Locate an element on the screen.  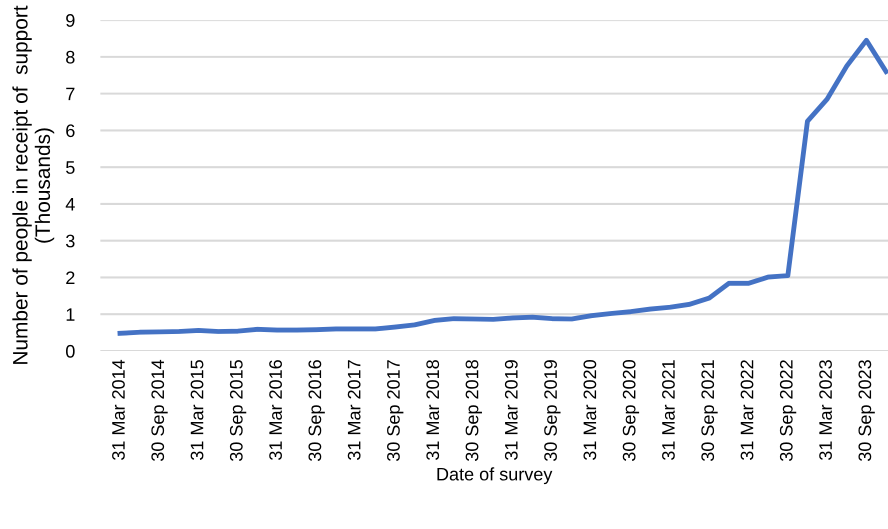
y-axis-title: Number of people in receipt of support (Thousands) is located at coordinates (33, 185).